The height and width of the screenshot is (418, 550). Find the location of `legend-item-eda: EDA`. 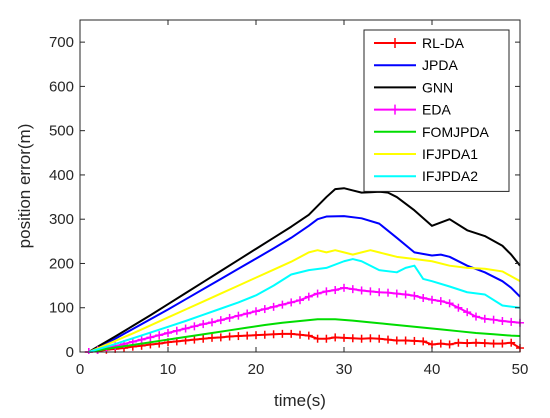

legend-item-eda: EDA is located at coordinates (412, 110).